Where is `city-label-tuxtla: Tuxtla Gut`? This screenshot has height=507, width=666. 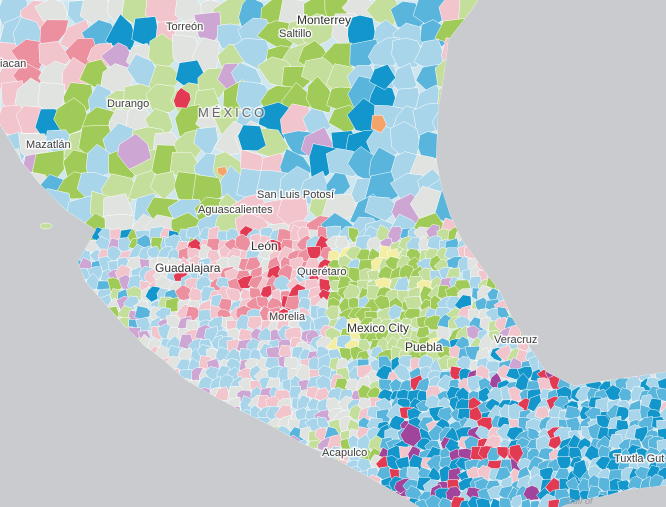
city-label-tuxtla: Tuxtla Gut is located at coordinates (639, 459).